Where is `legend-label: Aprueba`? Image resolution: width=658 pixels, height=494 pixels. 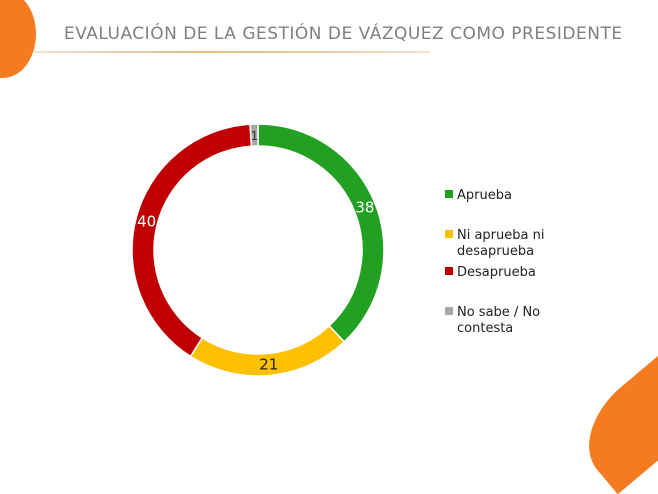
legend-label: Aprueba is located at coordinates (484, 195).